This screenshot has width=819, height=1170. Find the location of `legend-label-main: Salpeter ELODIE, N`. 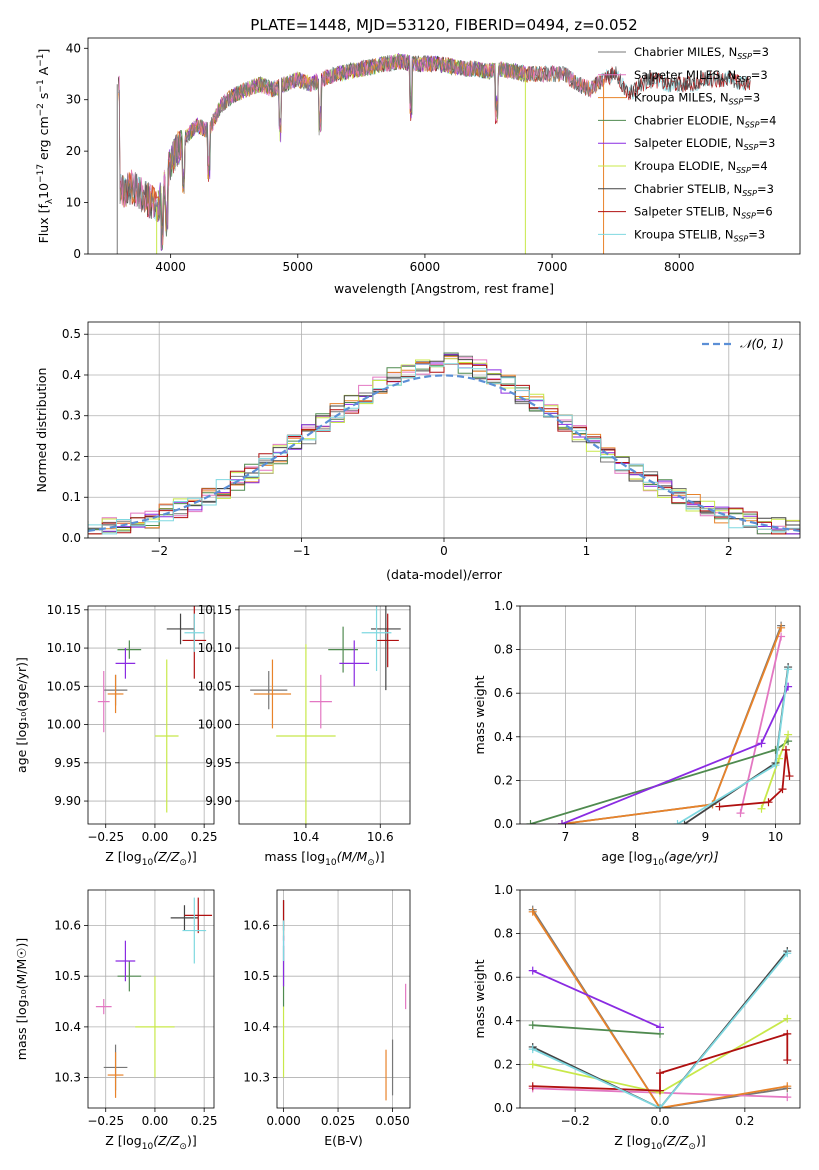

legend-label-main: Salpeter ELODIE, N is located at coordinates (689, 143).